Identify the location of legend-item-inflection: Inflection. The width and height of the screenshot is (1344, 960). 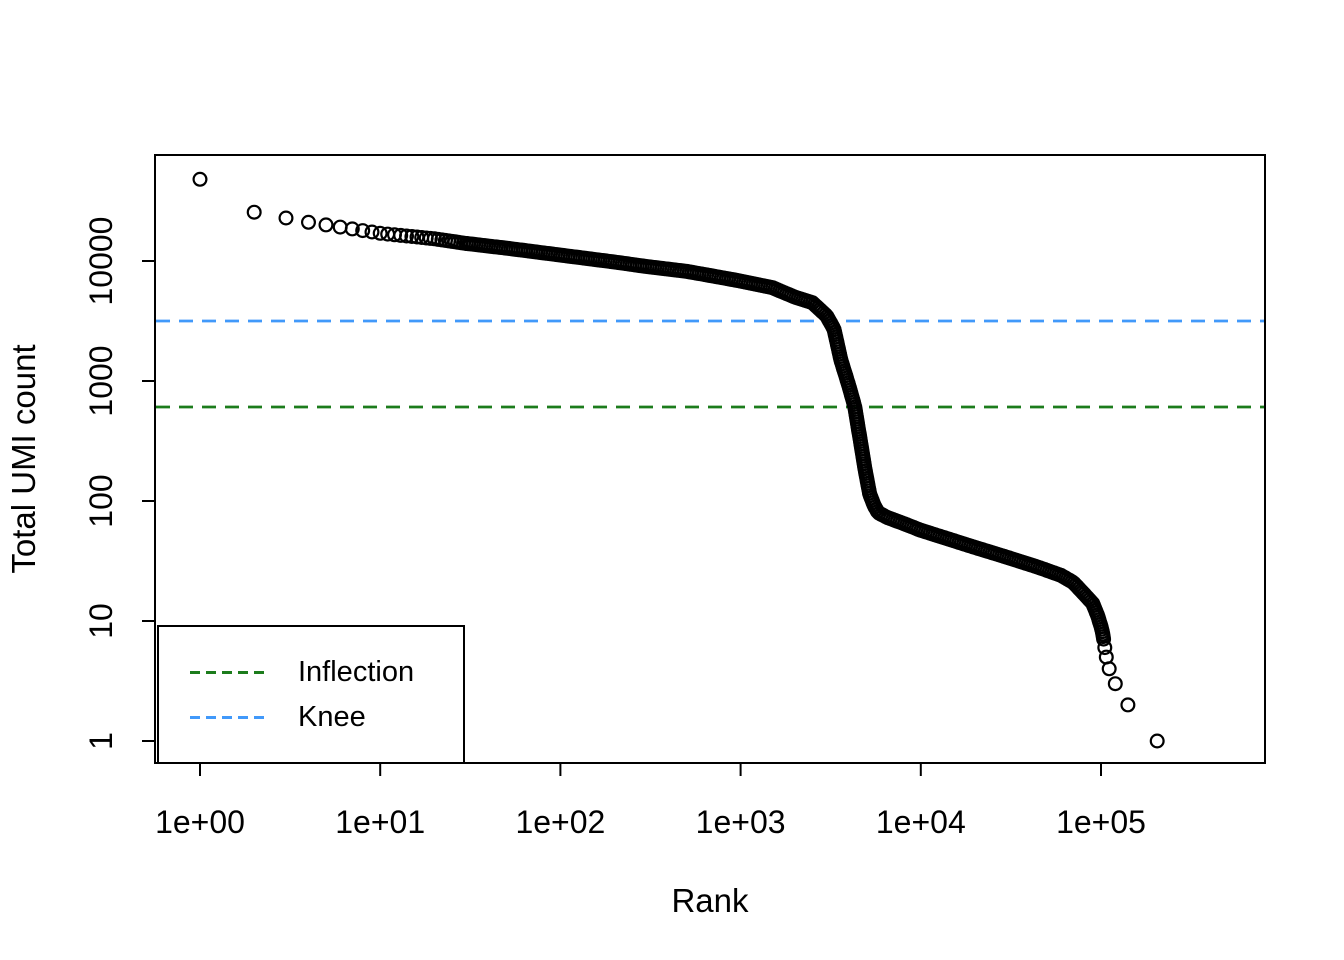
(302, 672).